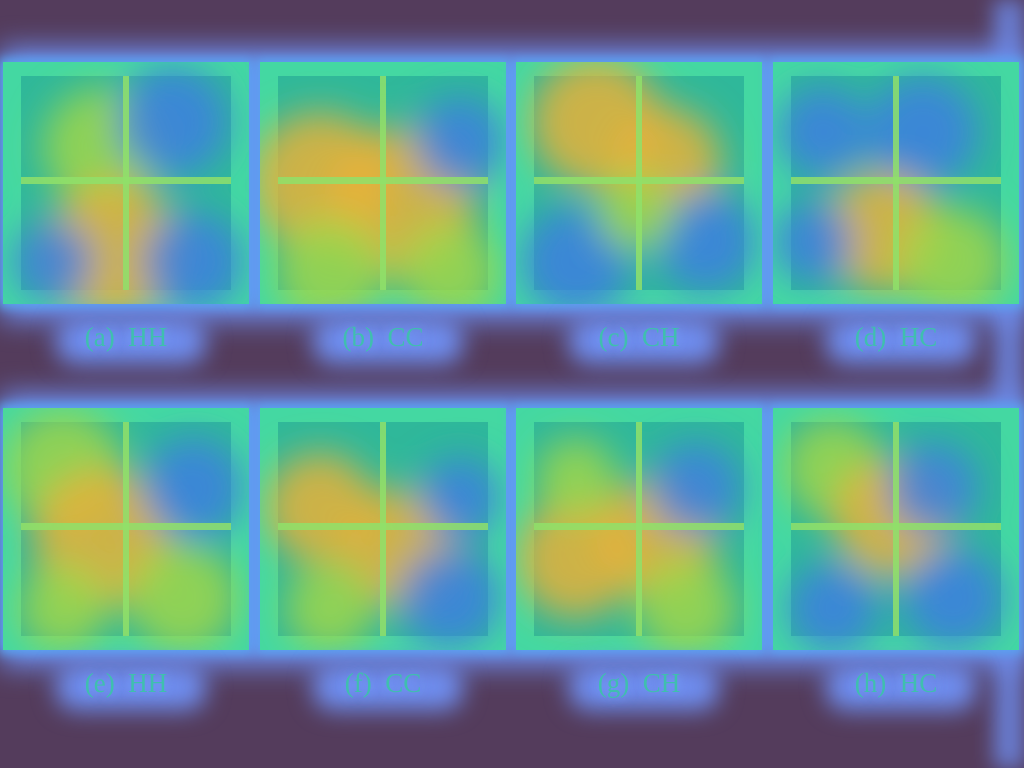 This screenshot has width=1024, height=768. Describe the element at coordinates (896, 683) in the screenshot. I see `caption-h: (h) HC` at that location.